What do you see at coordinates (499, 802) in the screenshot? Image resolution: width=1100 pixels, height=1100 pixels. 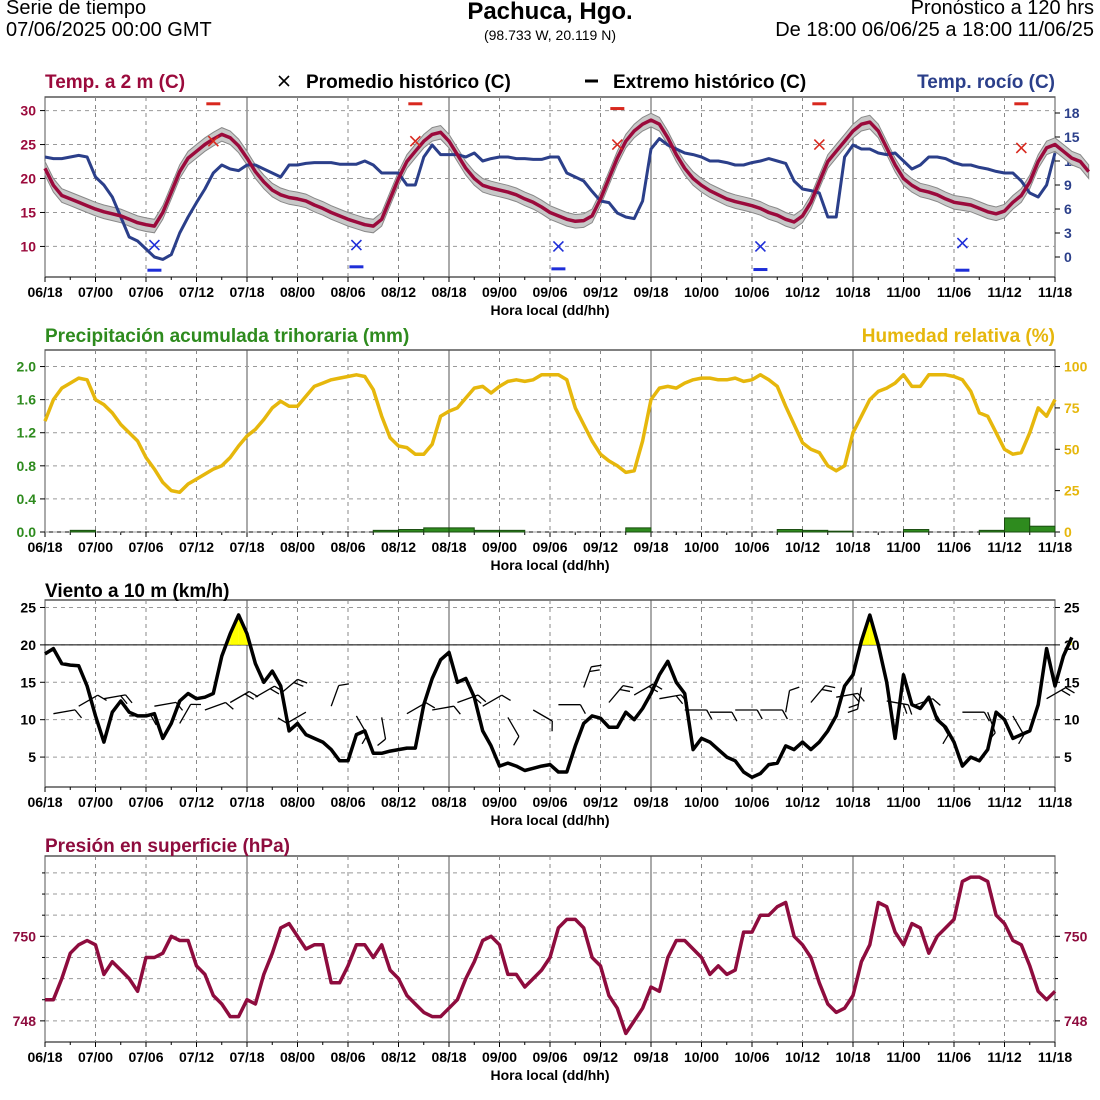 I see `wind-xtick-label: 09/00` at bounding box center [499, 802].